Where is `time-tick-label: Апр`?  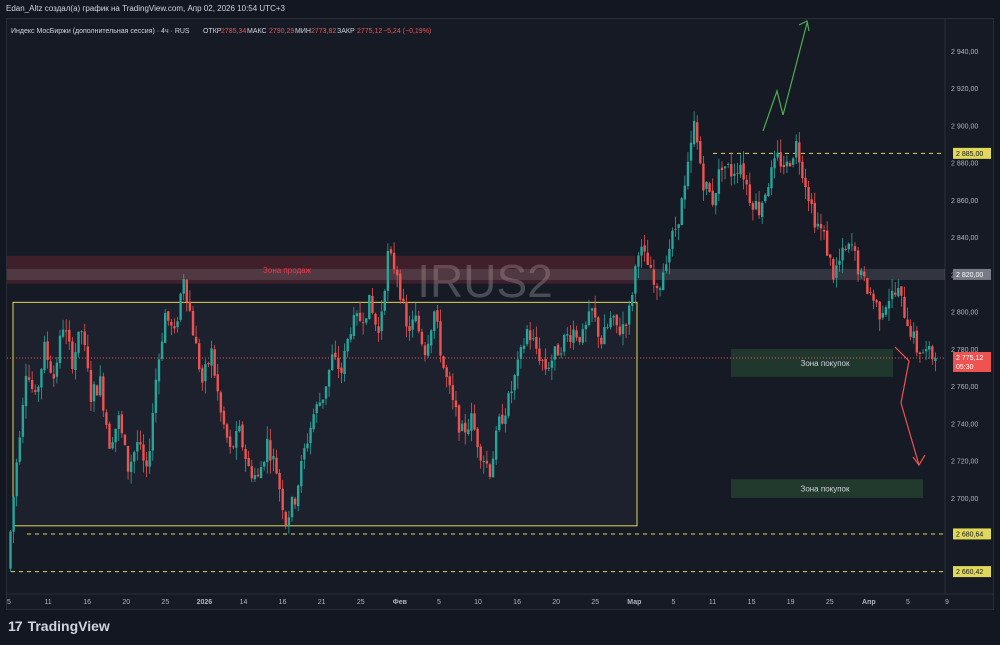
time-tick-label: Апр is located at coordinates (869, 602).